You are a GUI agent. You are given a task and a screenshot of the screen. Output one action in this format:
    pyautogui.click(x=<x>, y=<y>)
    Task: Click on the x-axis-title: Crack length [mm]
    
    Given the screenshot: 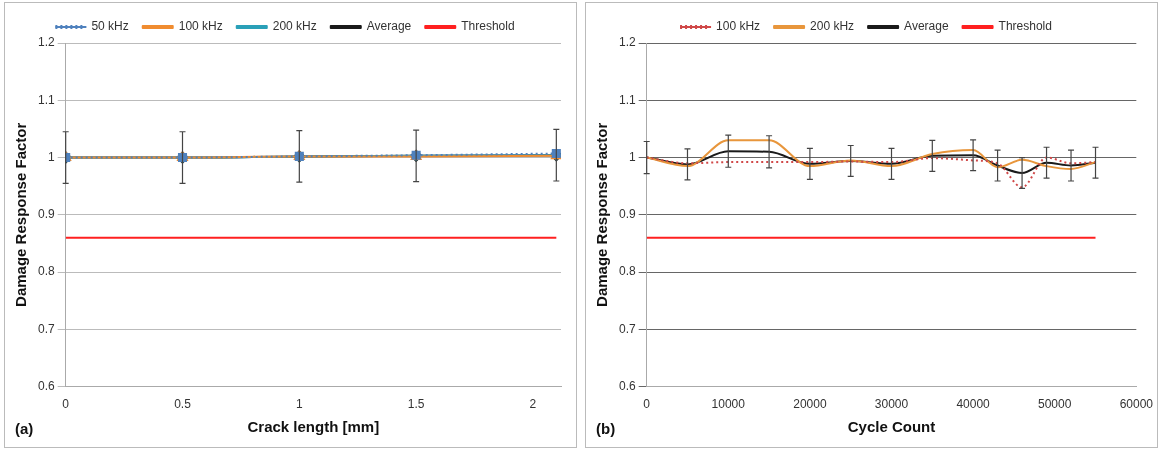 What is the action you would take?
    pyautogui.click(x=313, y=427)
    